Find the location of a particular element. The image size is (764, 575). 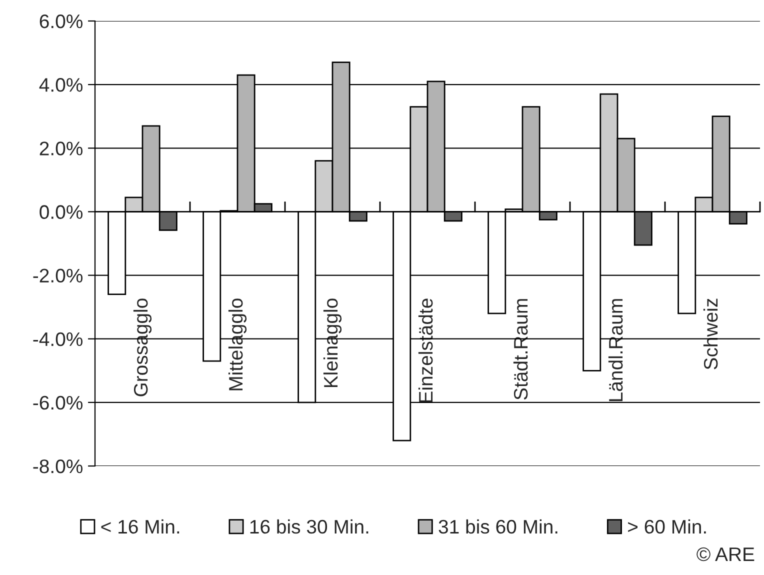

legend-label: 31 bis 60 Min. is located at coordinates (498, 526).